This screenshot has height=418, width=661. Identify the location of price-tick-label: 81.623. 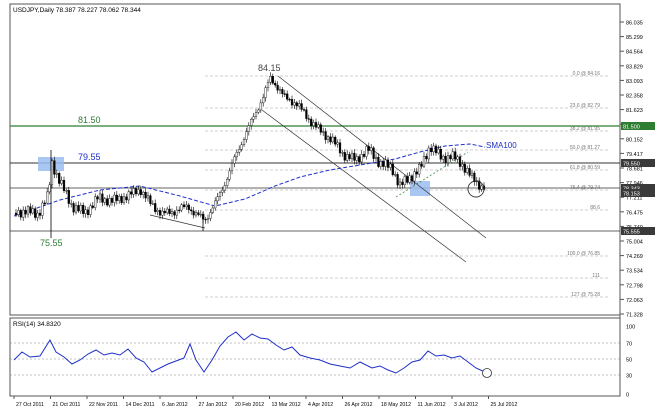
(634, 111).